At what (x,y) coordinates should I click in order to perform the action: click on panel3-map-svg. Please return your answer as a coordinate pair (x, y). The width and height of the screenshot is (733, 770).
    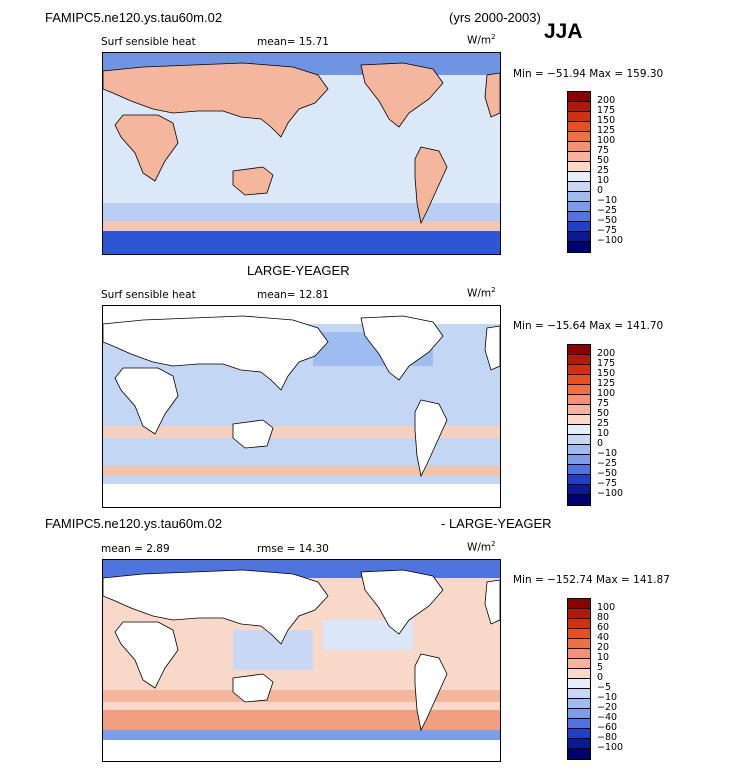
    Looking at the image, I should click on (301, 660).